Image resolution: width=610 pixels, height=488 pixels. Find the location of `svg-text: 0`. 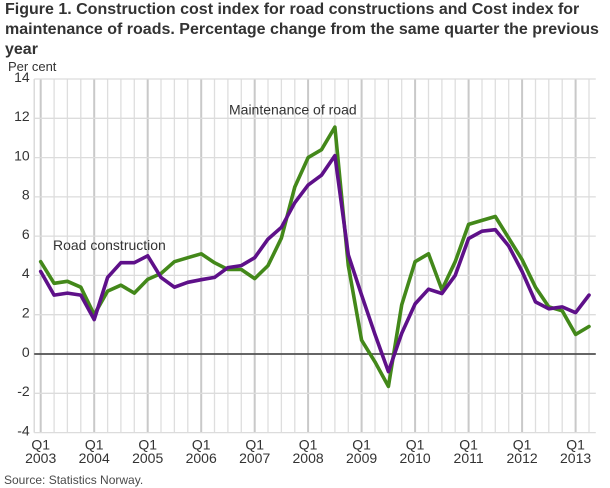

svg-text: 0 is located at coordinates (26, 352).